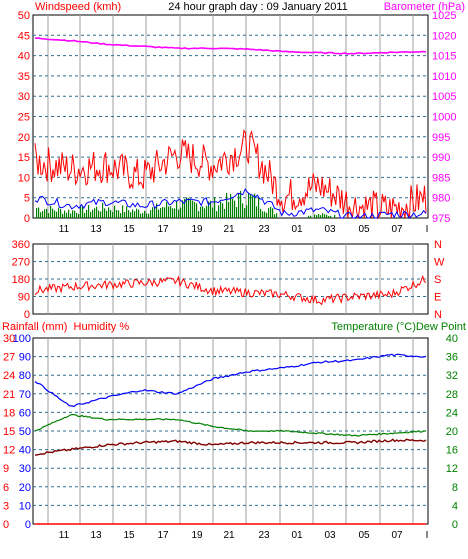  I want to click on temperature-tick-label: 12, so click(452, 469).